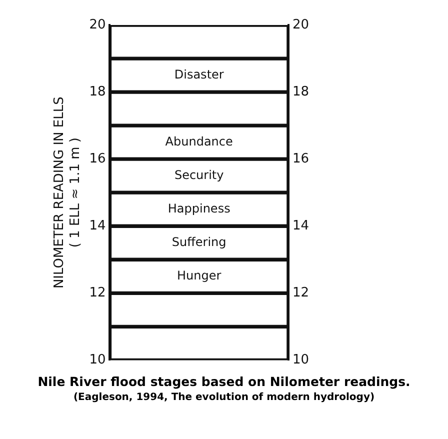 The image size is (448, 439). What do you see at coordinates (301, 158) in the screenshot?
I see `y2-tick-label: 16` at bounding box center [301, 158].